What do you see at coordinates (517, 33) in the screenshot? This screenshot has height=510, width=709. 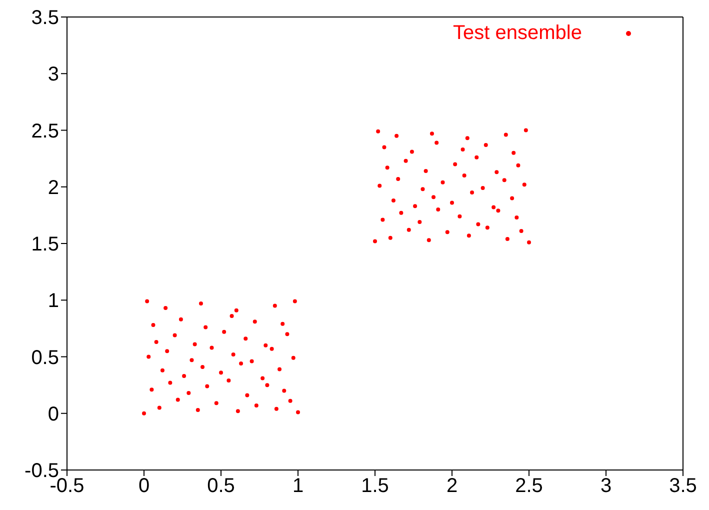 I see `legend-label: Test ensemble` at bounding box center [517, 33].